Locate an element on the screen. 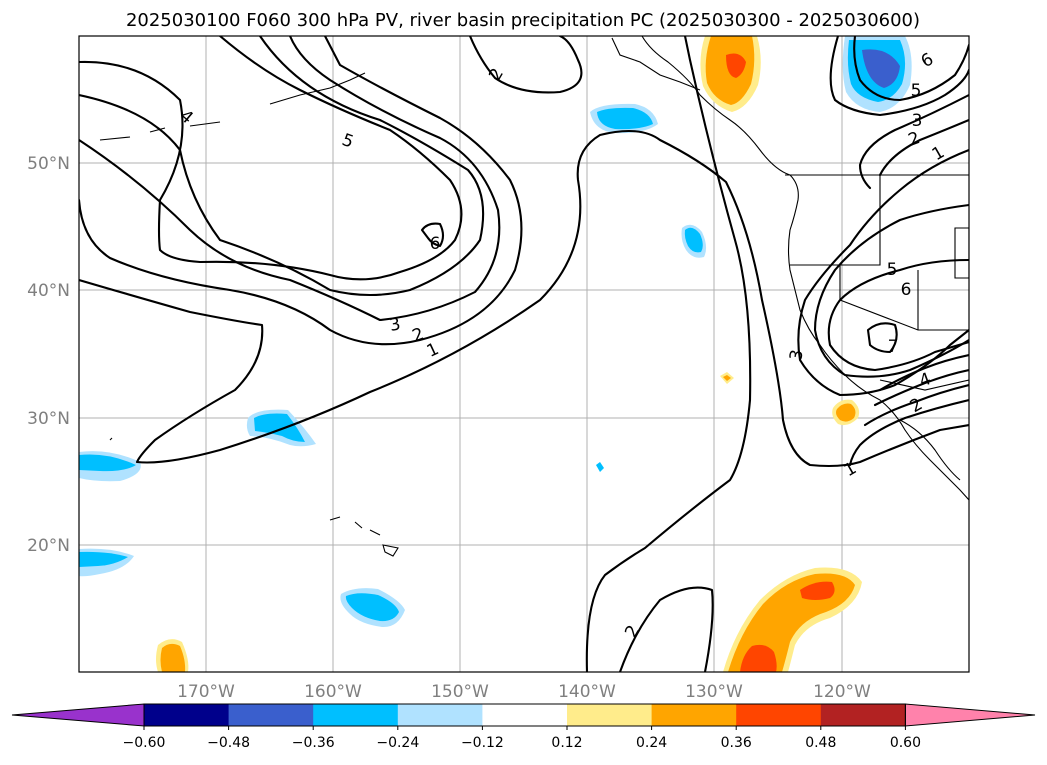  lon-label: 170°W is located at coordinates (206, 692).